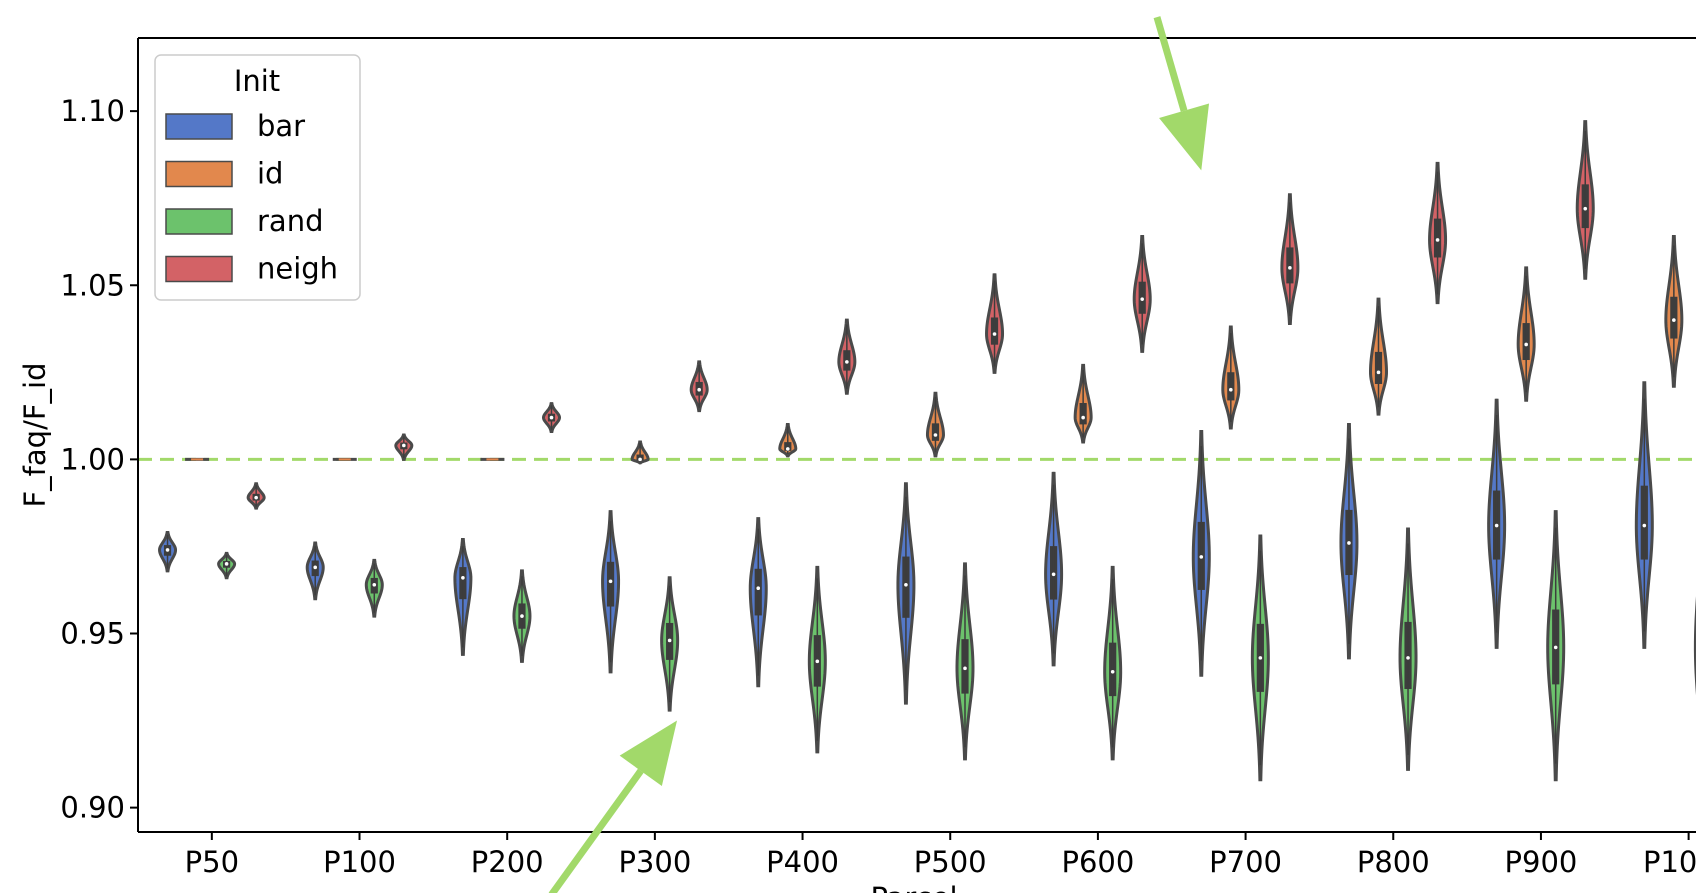 The width and height of the screenshot is (1696, 893). Describe the element at coordinates (906, 584) in the screenshot. I see `violin-median-bar-P500` at that location.